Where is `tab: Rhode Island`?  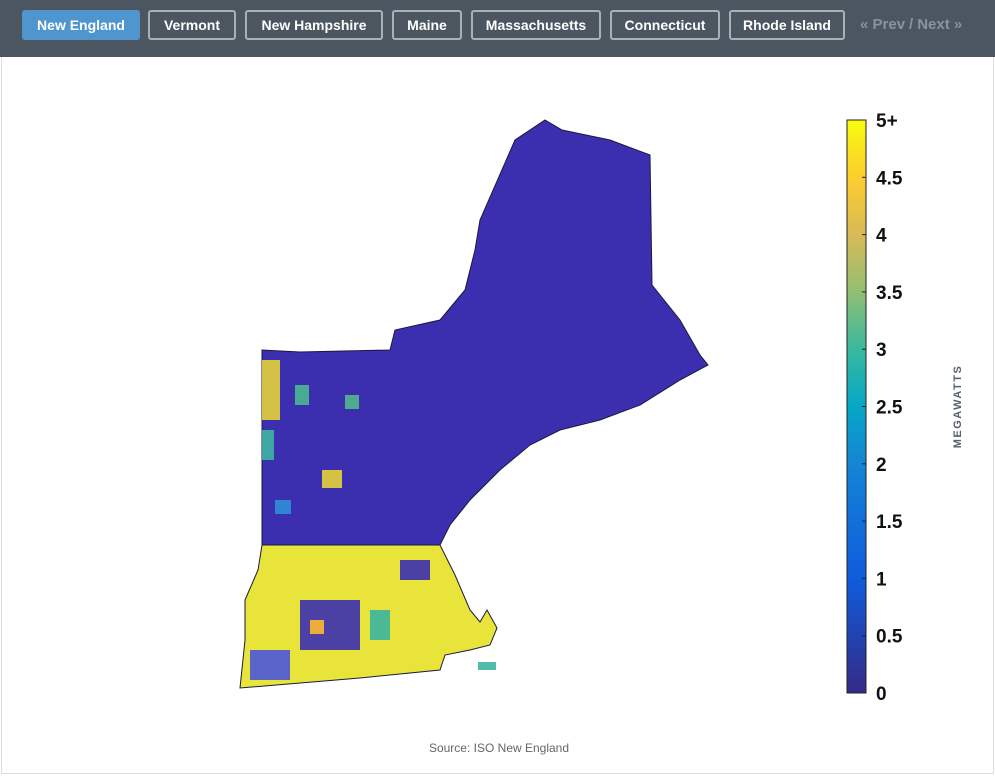 tab: Rhode Island is located at coordinates (787, 25).